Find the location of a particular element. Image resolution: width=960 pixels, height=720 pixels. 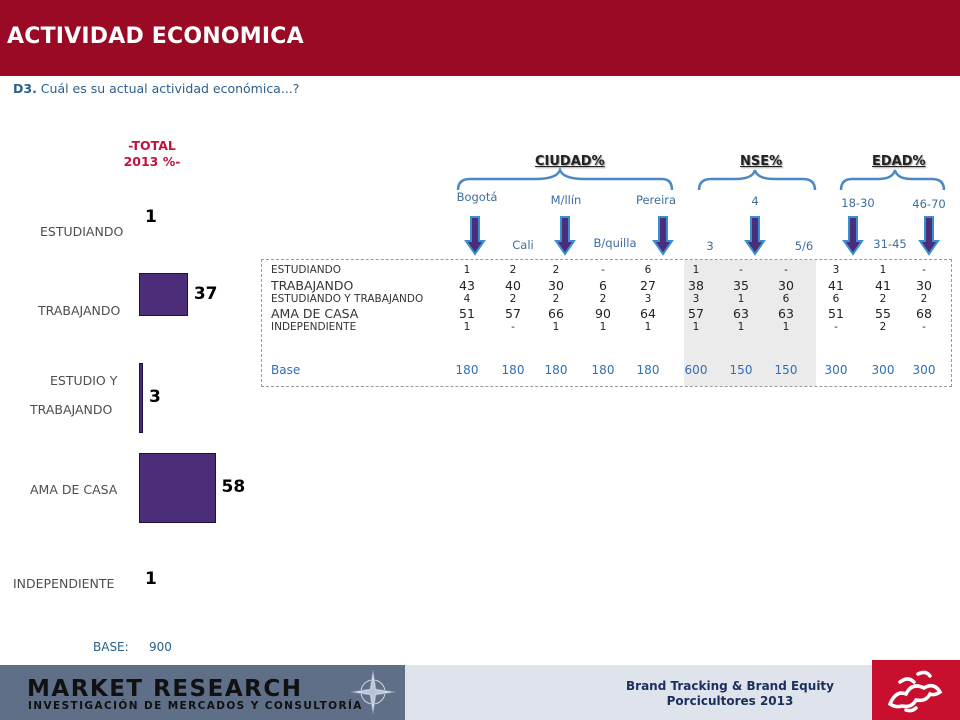

bar-value-label: 3 is located at coordinates (154, 397).